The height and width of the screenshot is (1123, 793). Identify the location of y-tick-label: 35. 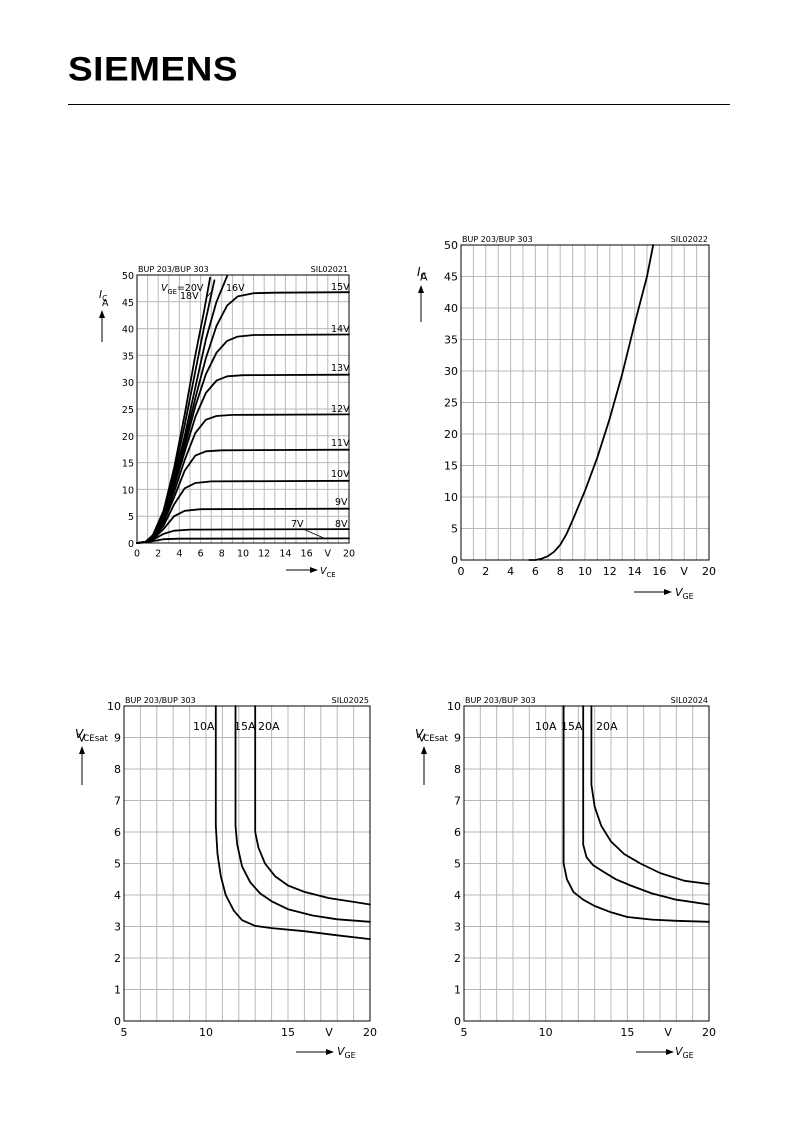
(128, 356).